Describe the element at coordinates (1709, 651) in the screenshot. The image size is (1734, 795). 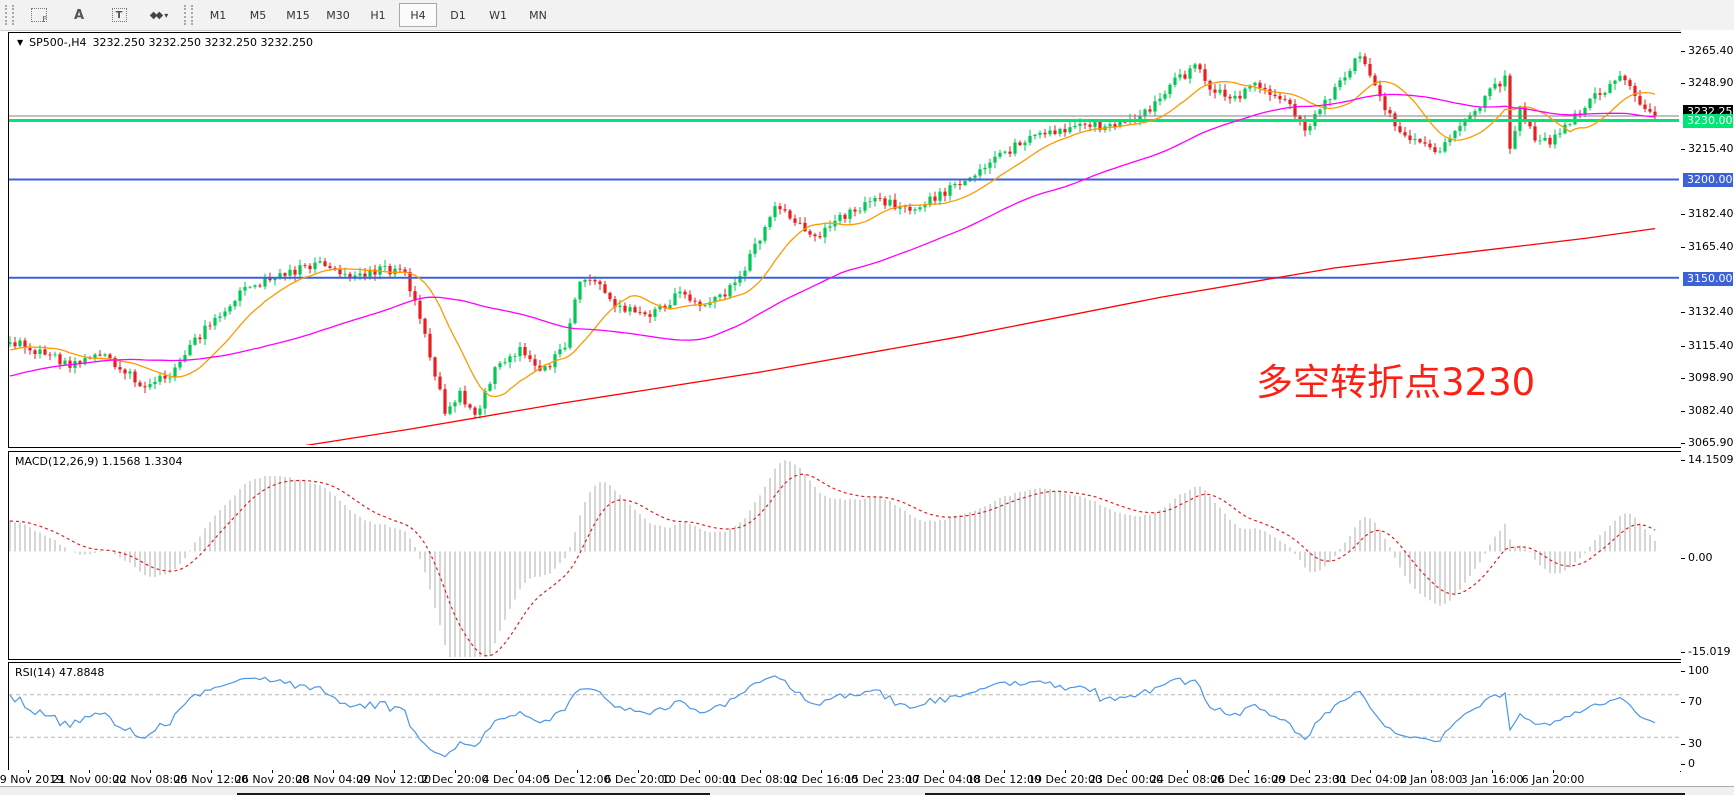
I see `macd-axis--15.019: -15.019` at that location.